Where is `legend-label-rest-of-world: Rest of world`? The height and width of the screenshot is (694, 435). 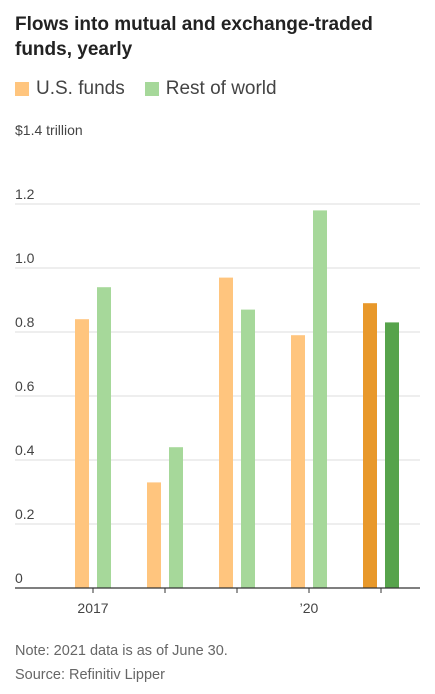 legend-label-rest-of-world: Rest of world is located at coordinates (221, 88).